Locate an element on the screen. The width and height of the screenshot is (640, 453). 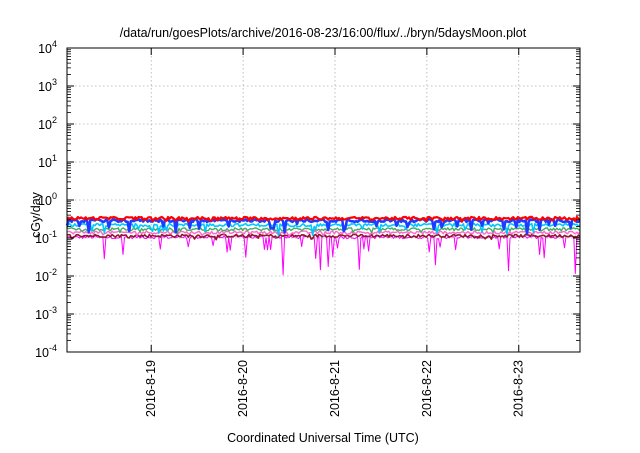
x-tick-label: 2016-8-20 is located at coordinates (243, 388).